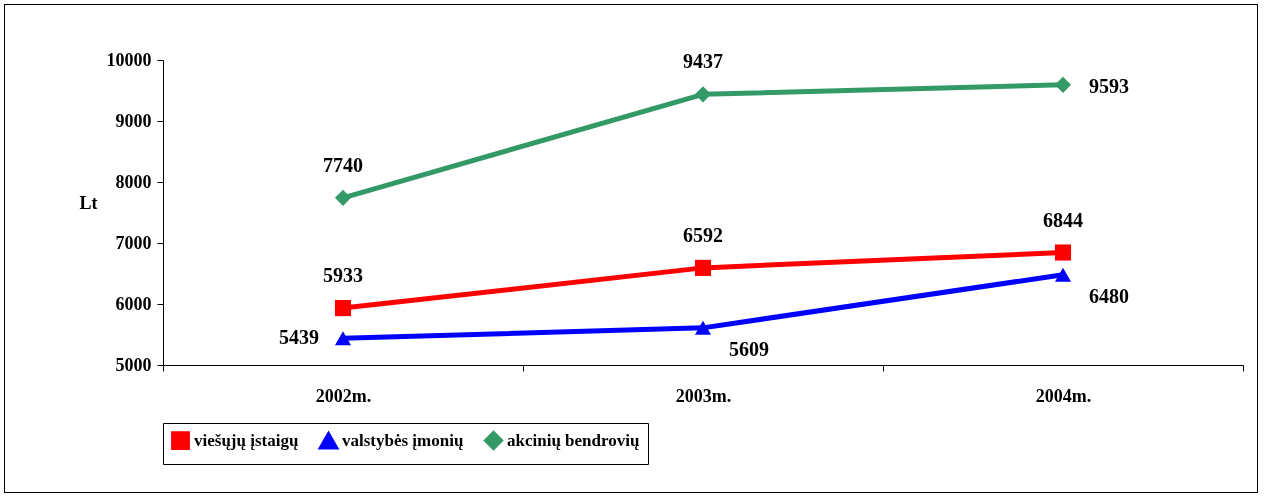 The height and width of the screenshot is (499, 1264). Describe the element at coordinates (703, 395) in the screenshot. I see `x-tick-label: 2003m.` at that location.